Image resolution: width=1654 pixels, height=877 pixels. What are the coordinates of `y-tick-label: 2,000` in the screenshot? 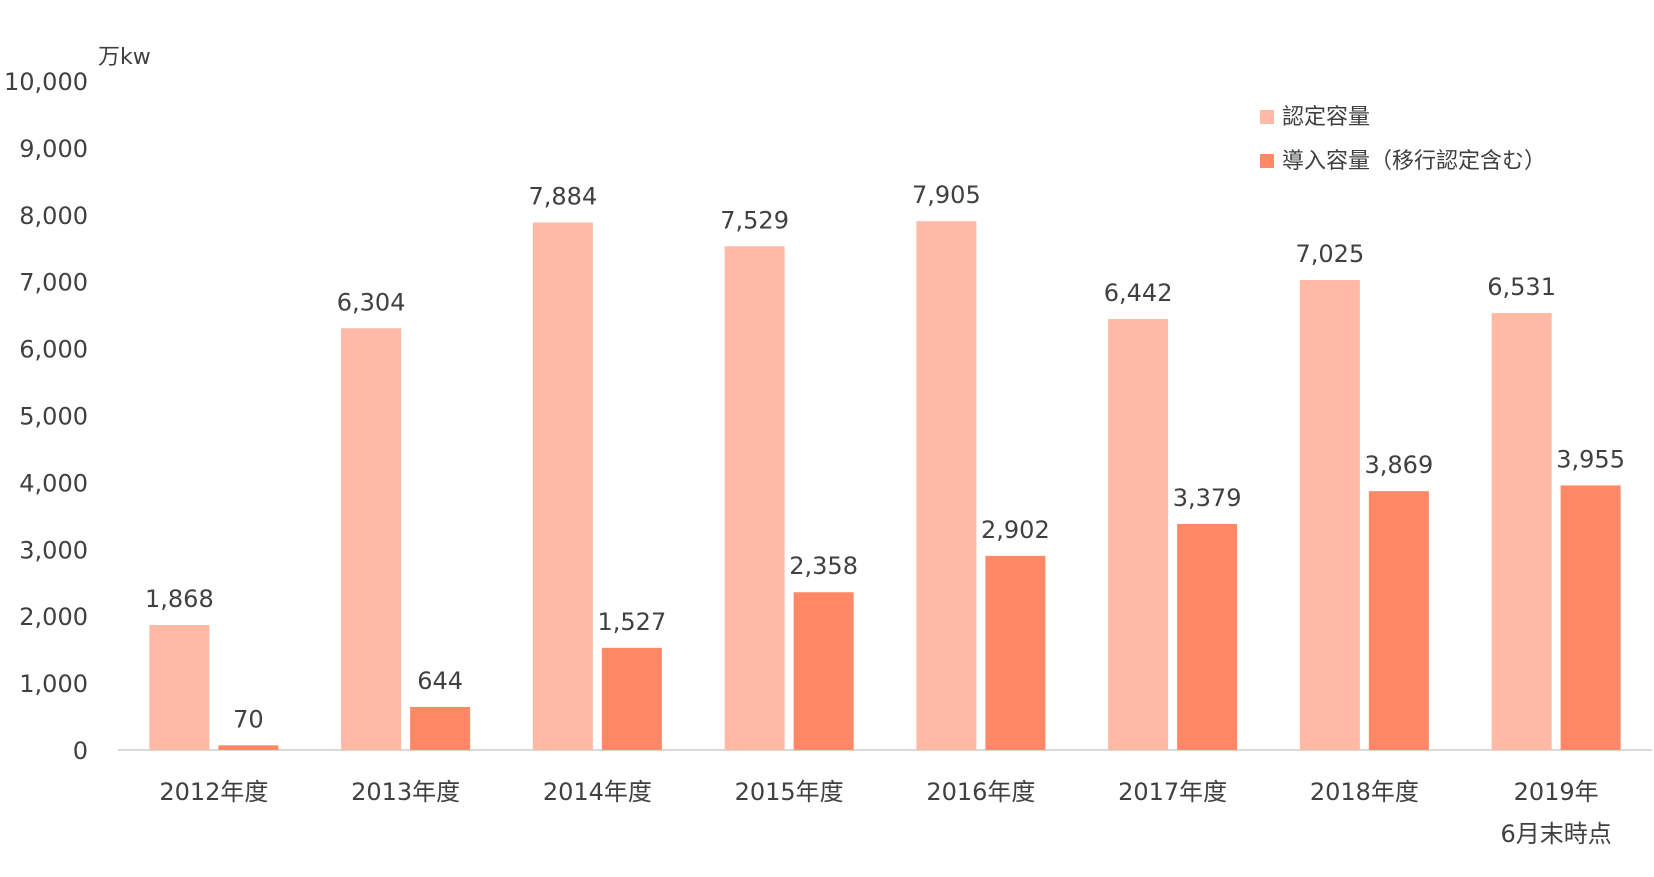 It's located at (53, 617).